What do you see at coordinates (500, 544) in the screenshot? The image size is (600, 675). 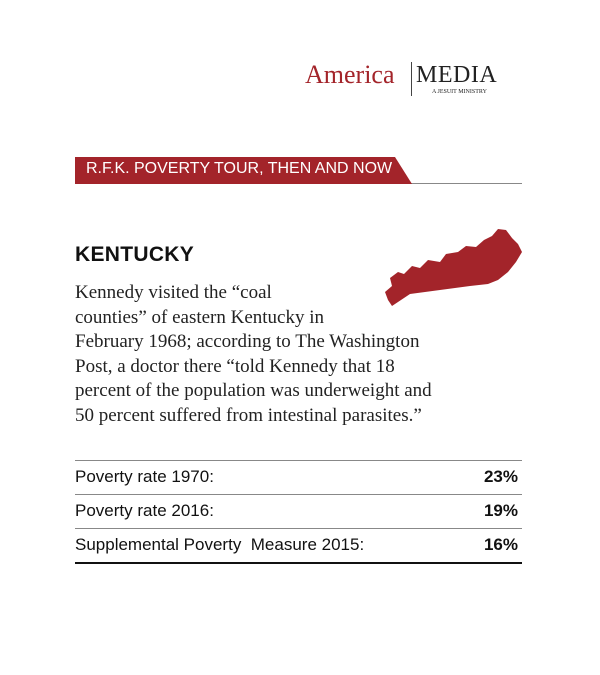 I see `row-value: 16%` at bounding box center [500, 544].